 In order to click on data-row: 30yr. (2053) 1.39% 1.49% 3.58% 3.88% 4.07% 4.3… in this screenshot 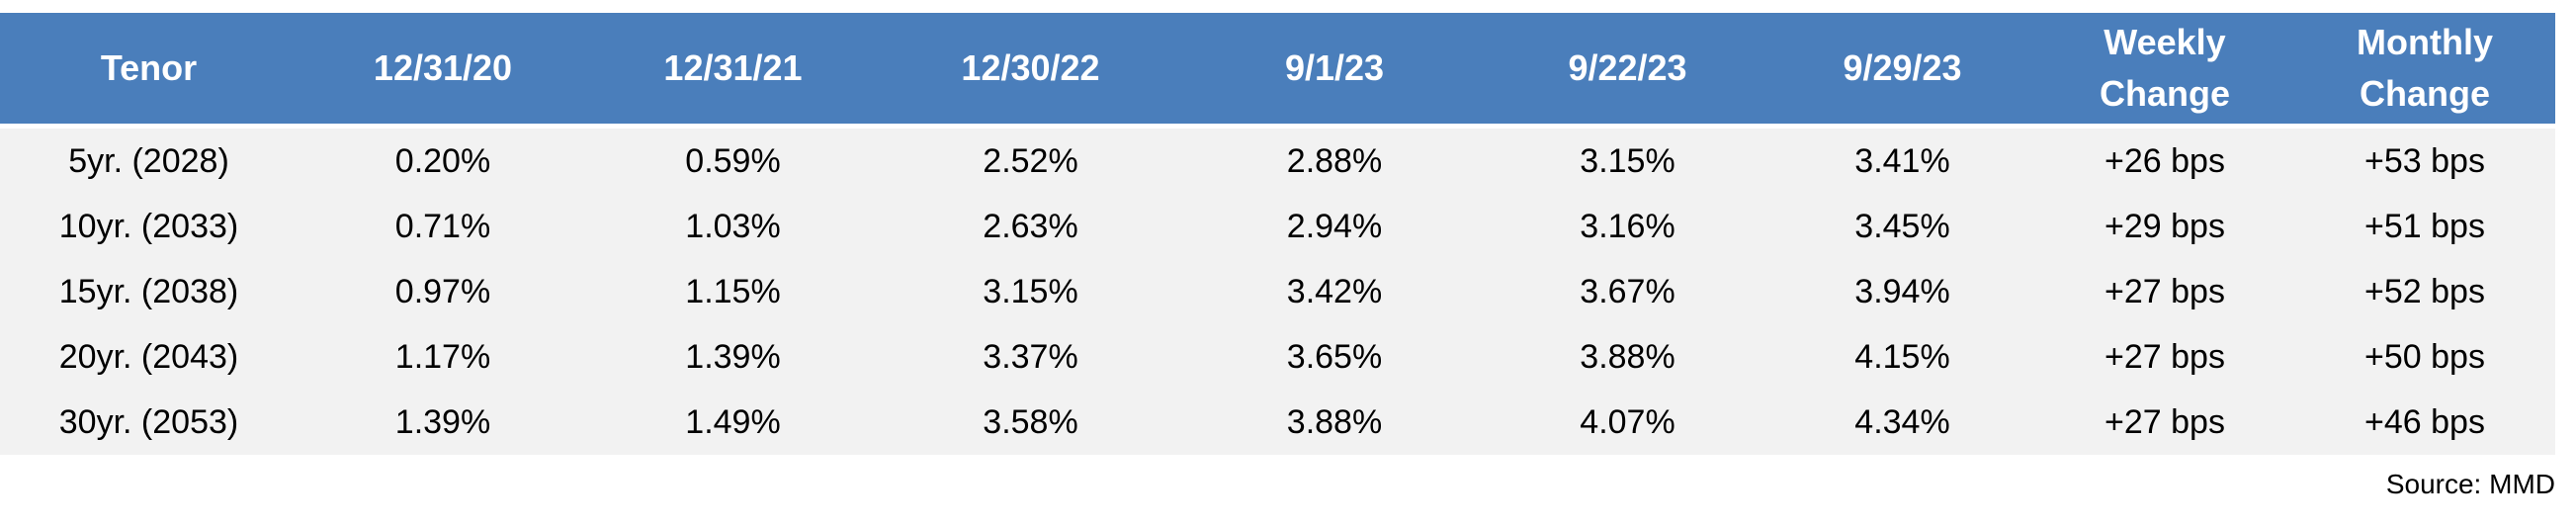, I will do `click(1277, 423)`.